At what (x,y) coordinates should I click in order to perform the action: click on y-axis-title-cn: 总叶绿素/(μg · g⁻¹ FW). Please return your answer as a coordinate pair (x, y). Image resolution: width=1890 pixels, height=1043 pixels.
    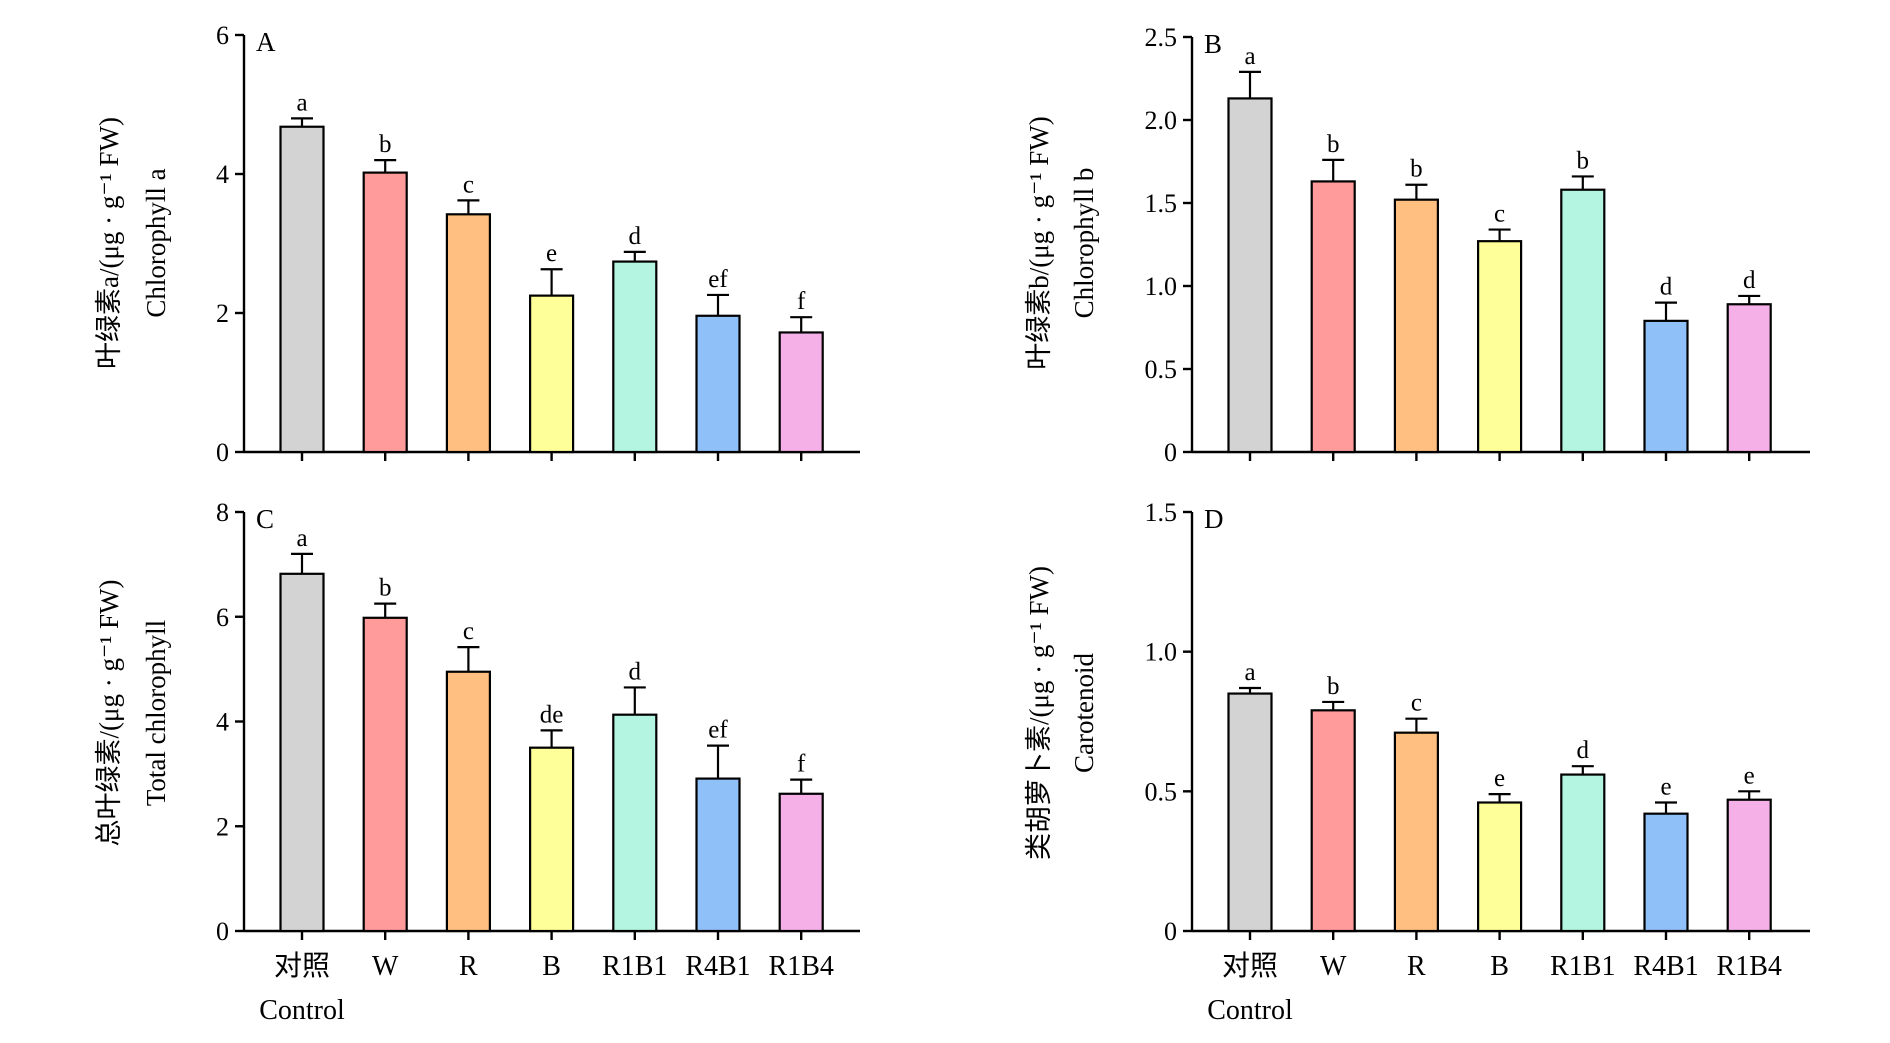
    Looking at the image, I should click on (109, 712).